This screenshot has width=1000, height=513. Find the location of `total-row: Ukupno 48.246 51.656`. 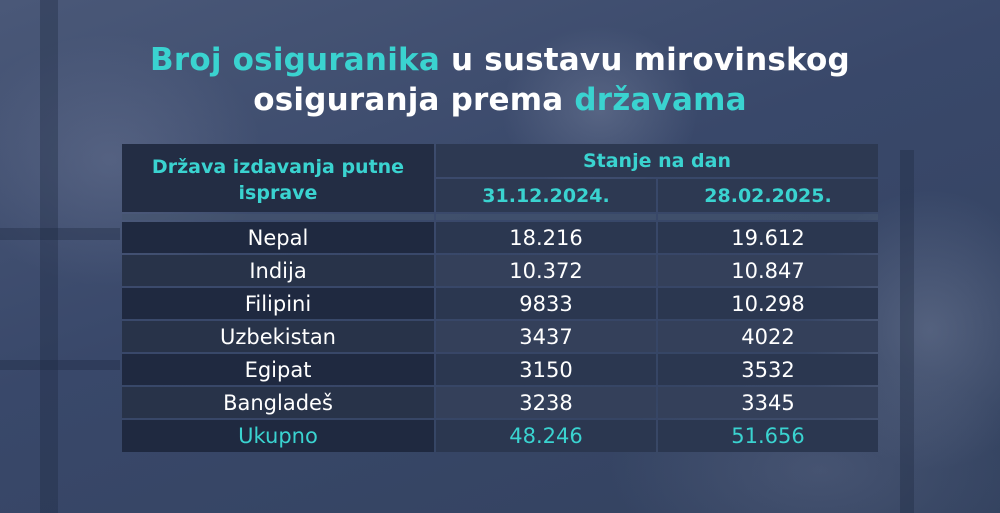

total-row: Ukupno 48.246 51.656 is located at coordinates (500, 436).